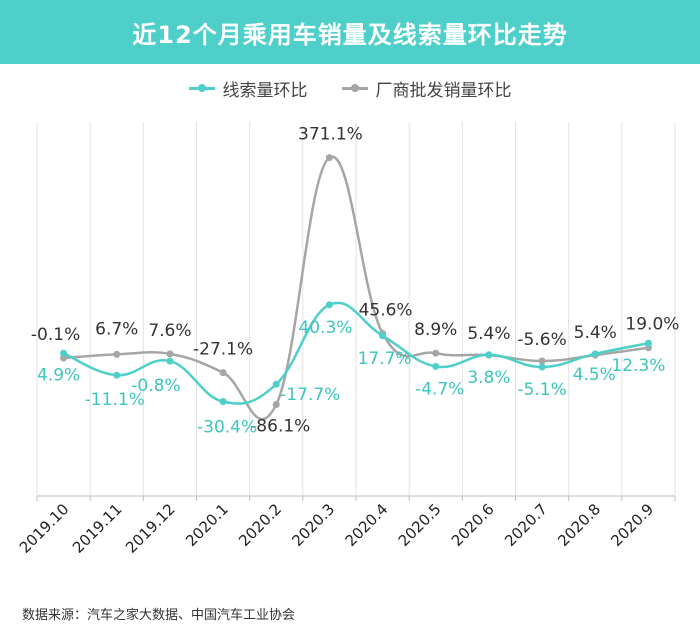 The image size is (700, 636). Describe the element at coordinates (439, 389) in the screenshot. I see `data-label-leads: -4.7%` at that location.